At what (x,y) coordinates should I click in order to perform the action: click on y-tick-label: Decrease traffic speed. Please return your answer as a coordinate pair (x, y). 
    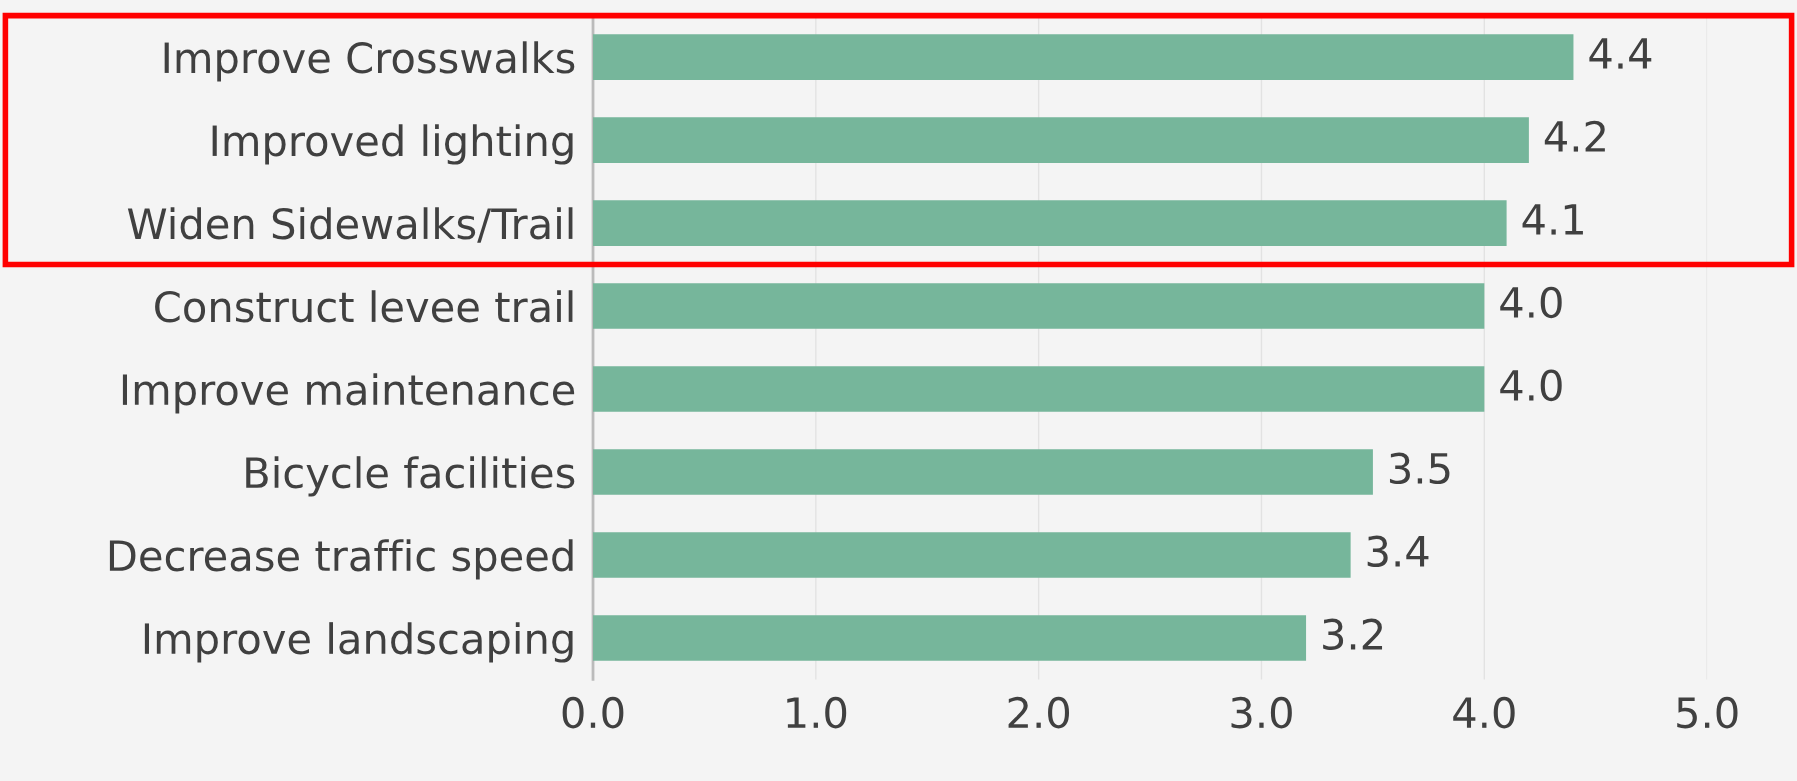
    Looking at the image, I should click on (341, 559).